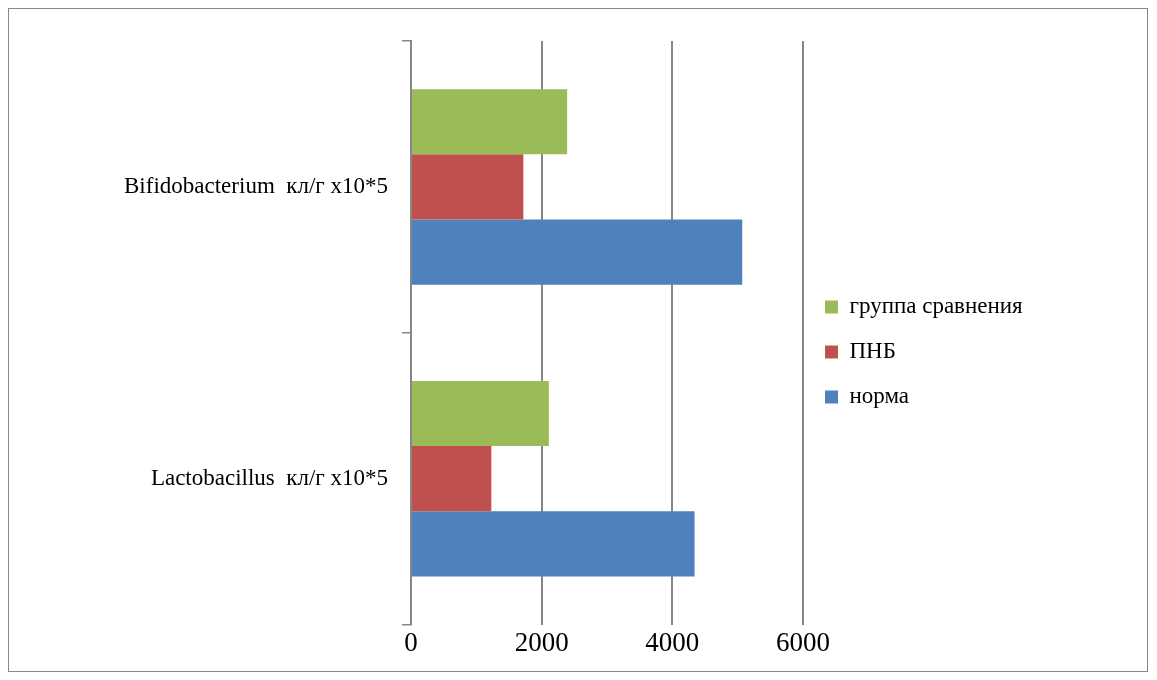  I want to click on x-tick-label: 4000, so click(672, 641).